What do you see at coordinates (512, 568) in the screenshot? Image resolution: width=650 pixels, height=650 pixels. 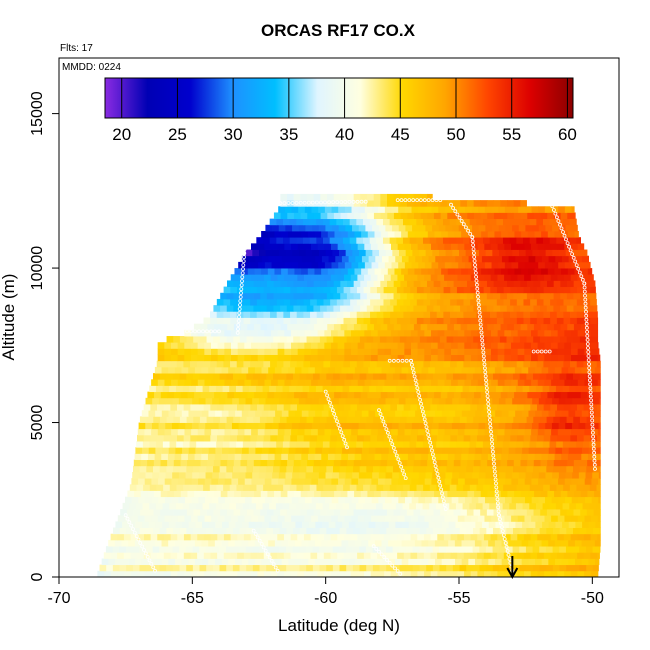 I see `latitude-marker` at bounding box center [512, 568].